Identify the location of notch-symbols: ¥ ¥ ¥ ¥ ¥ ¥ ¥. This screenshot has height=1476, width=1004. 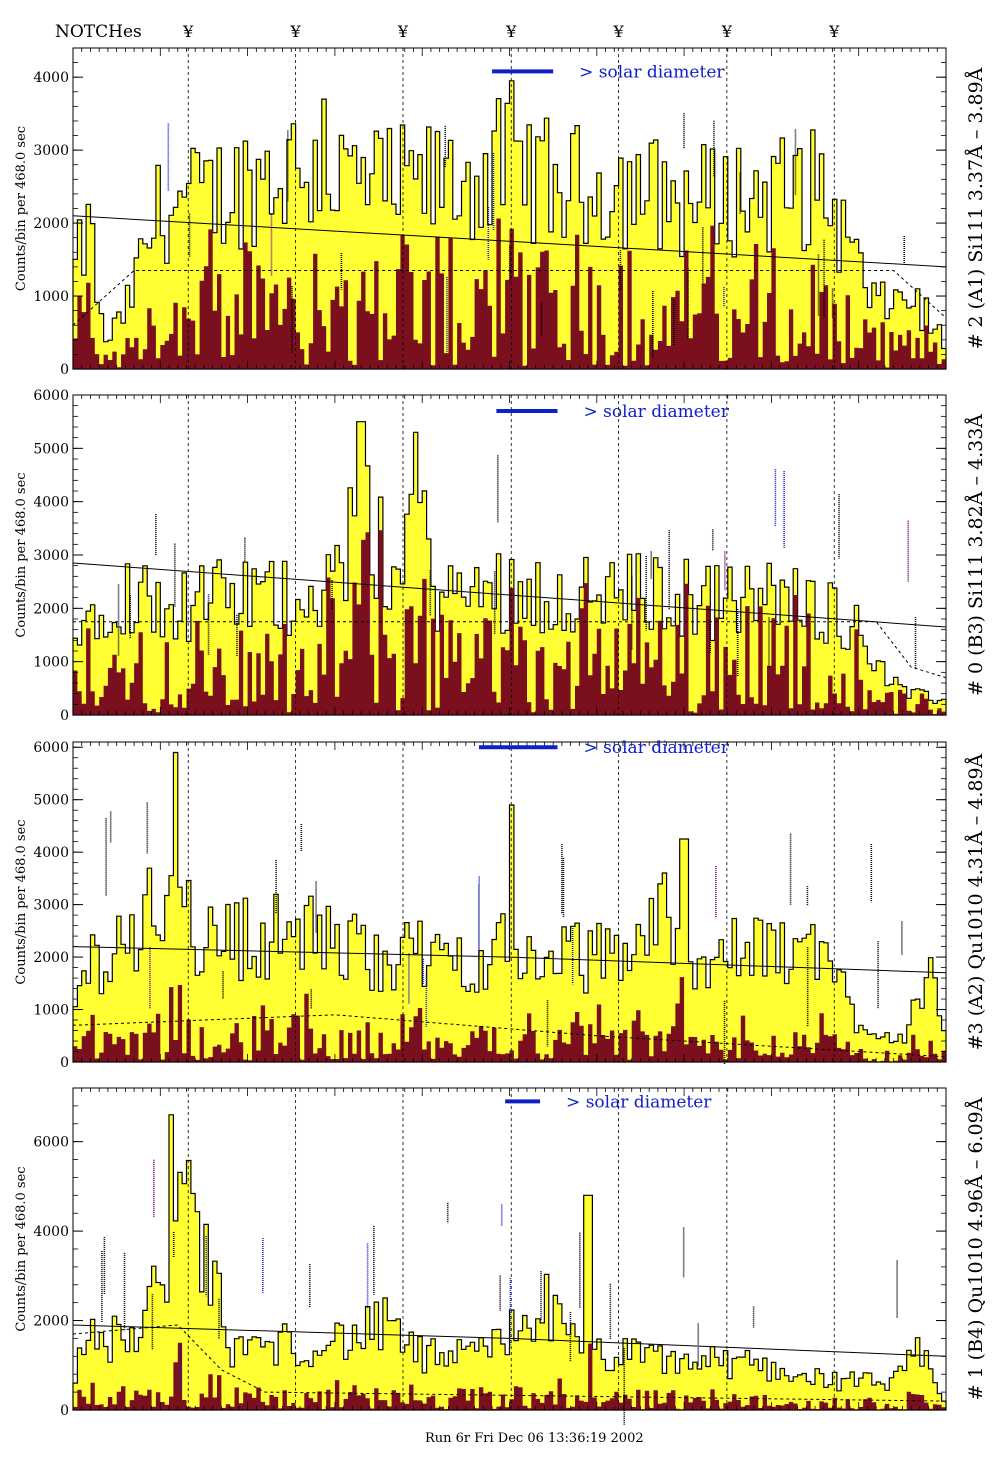
(511, 31).